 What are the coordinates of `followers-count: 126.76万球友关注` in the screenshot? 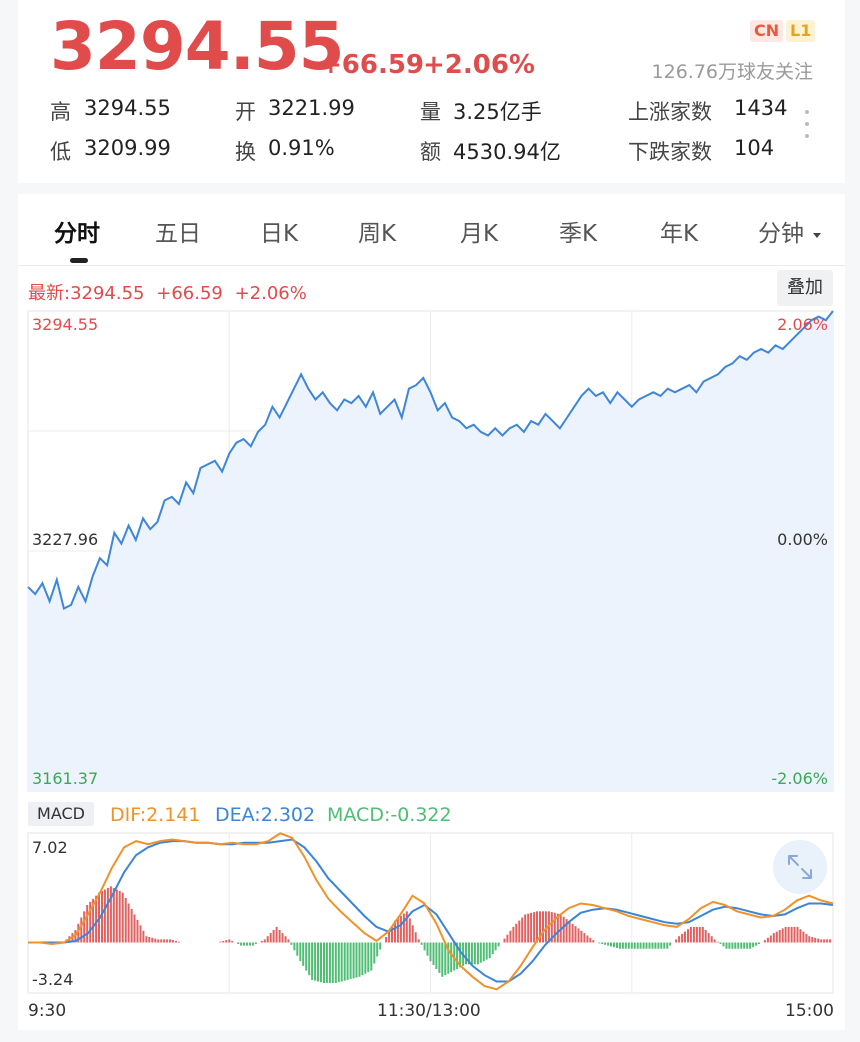 It's located at (732, 72).